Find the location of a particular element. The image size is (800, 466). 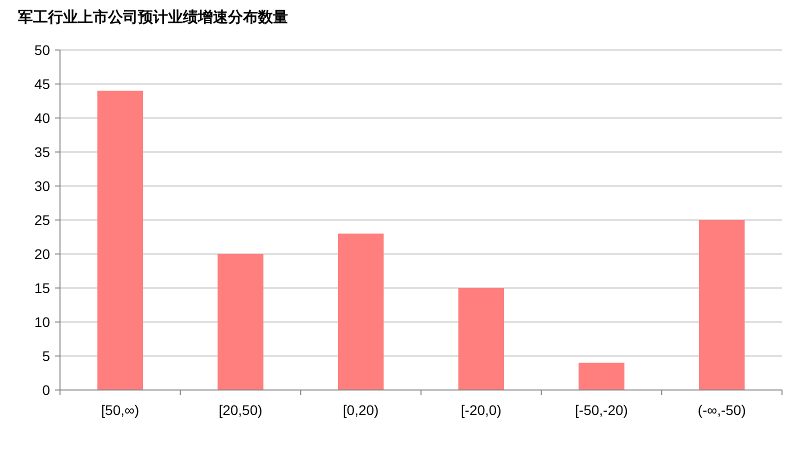

x-tick-label: [50,∞) is located at coordinates (120, 410).